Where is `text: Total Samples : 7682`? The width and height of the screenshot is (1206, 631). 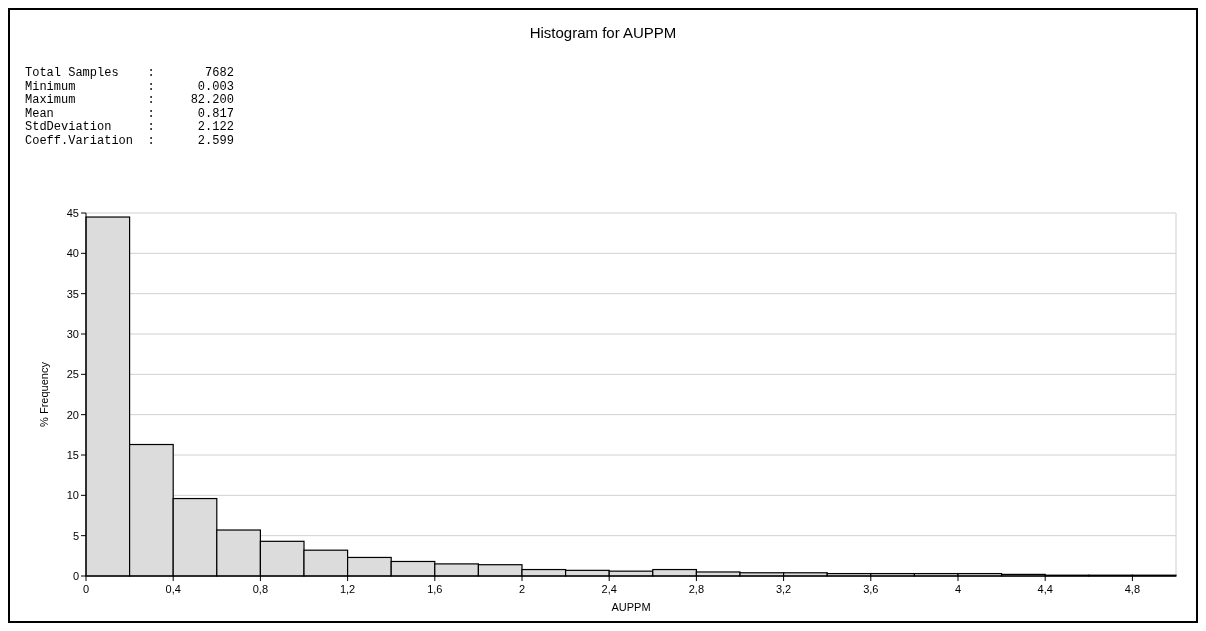
text: Total Samples : 7682 is located at coordinates (129, 73).